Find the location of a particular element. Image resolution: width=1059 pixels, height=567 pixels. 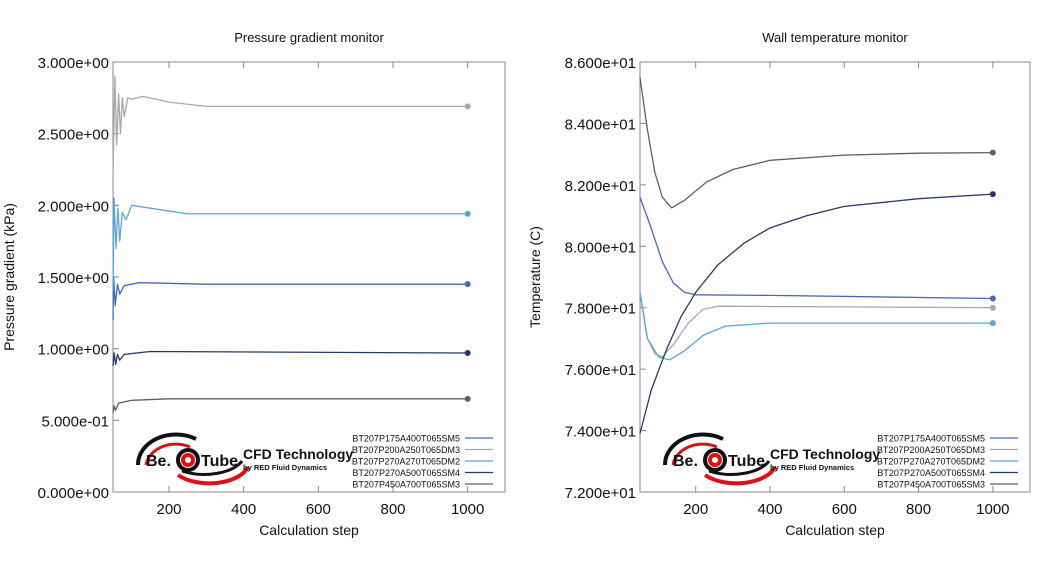

y-tick-label: 1.500e+00 is located at coordinates (73, 278).